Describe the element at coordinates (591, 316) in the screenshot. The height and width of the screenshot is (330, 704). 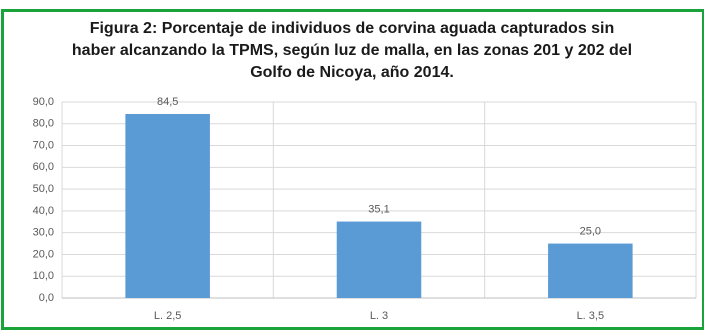
I see `x-tick-label: L. 3,5` at that location.